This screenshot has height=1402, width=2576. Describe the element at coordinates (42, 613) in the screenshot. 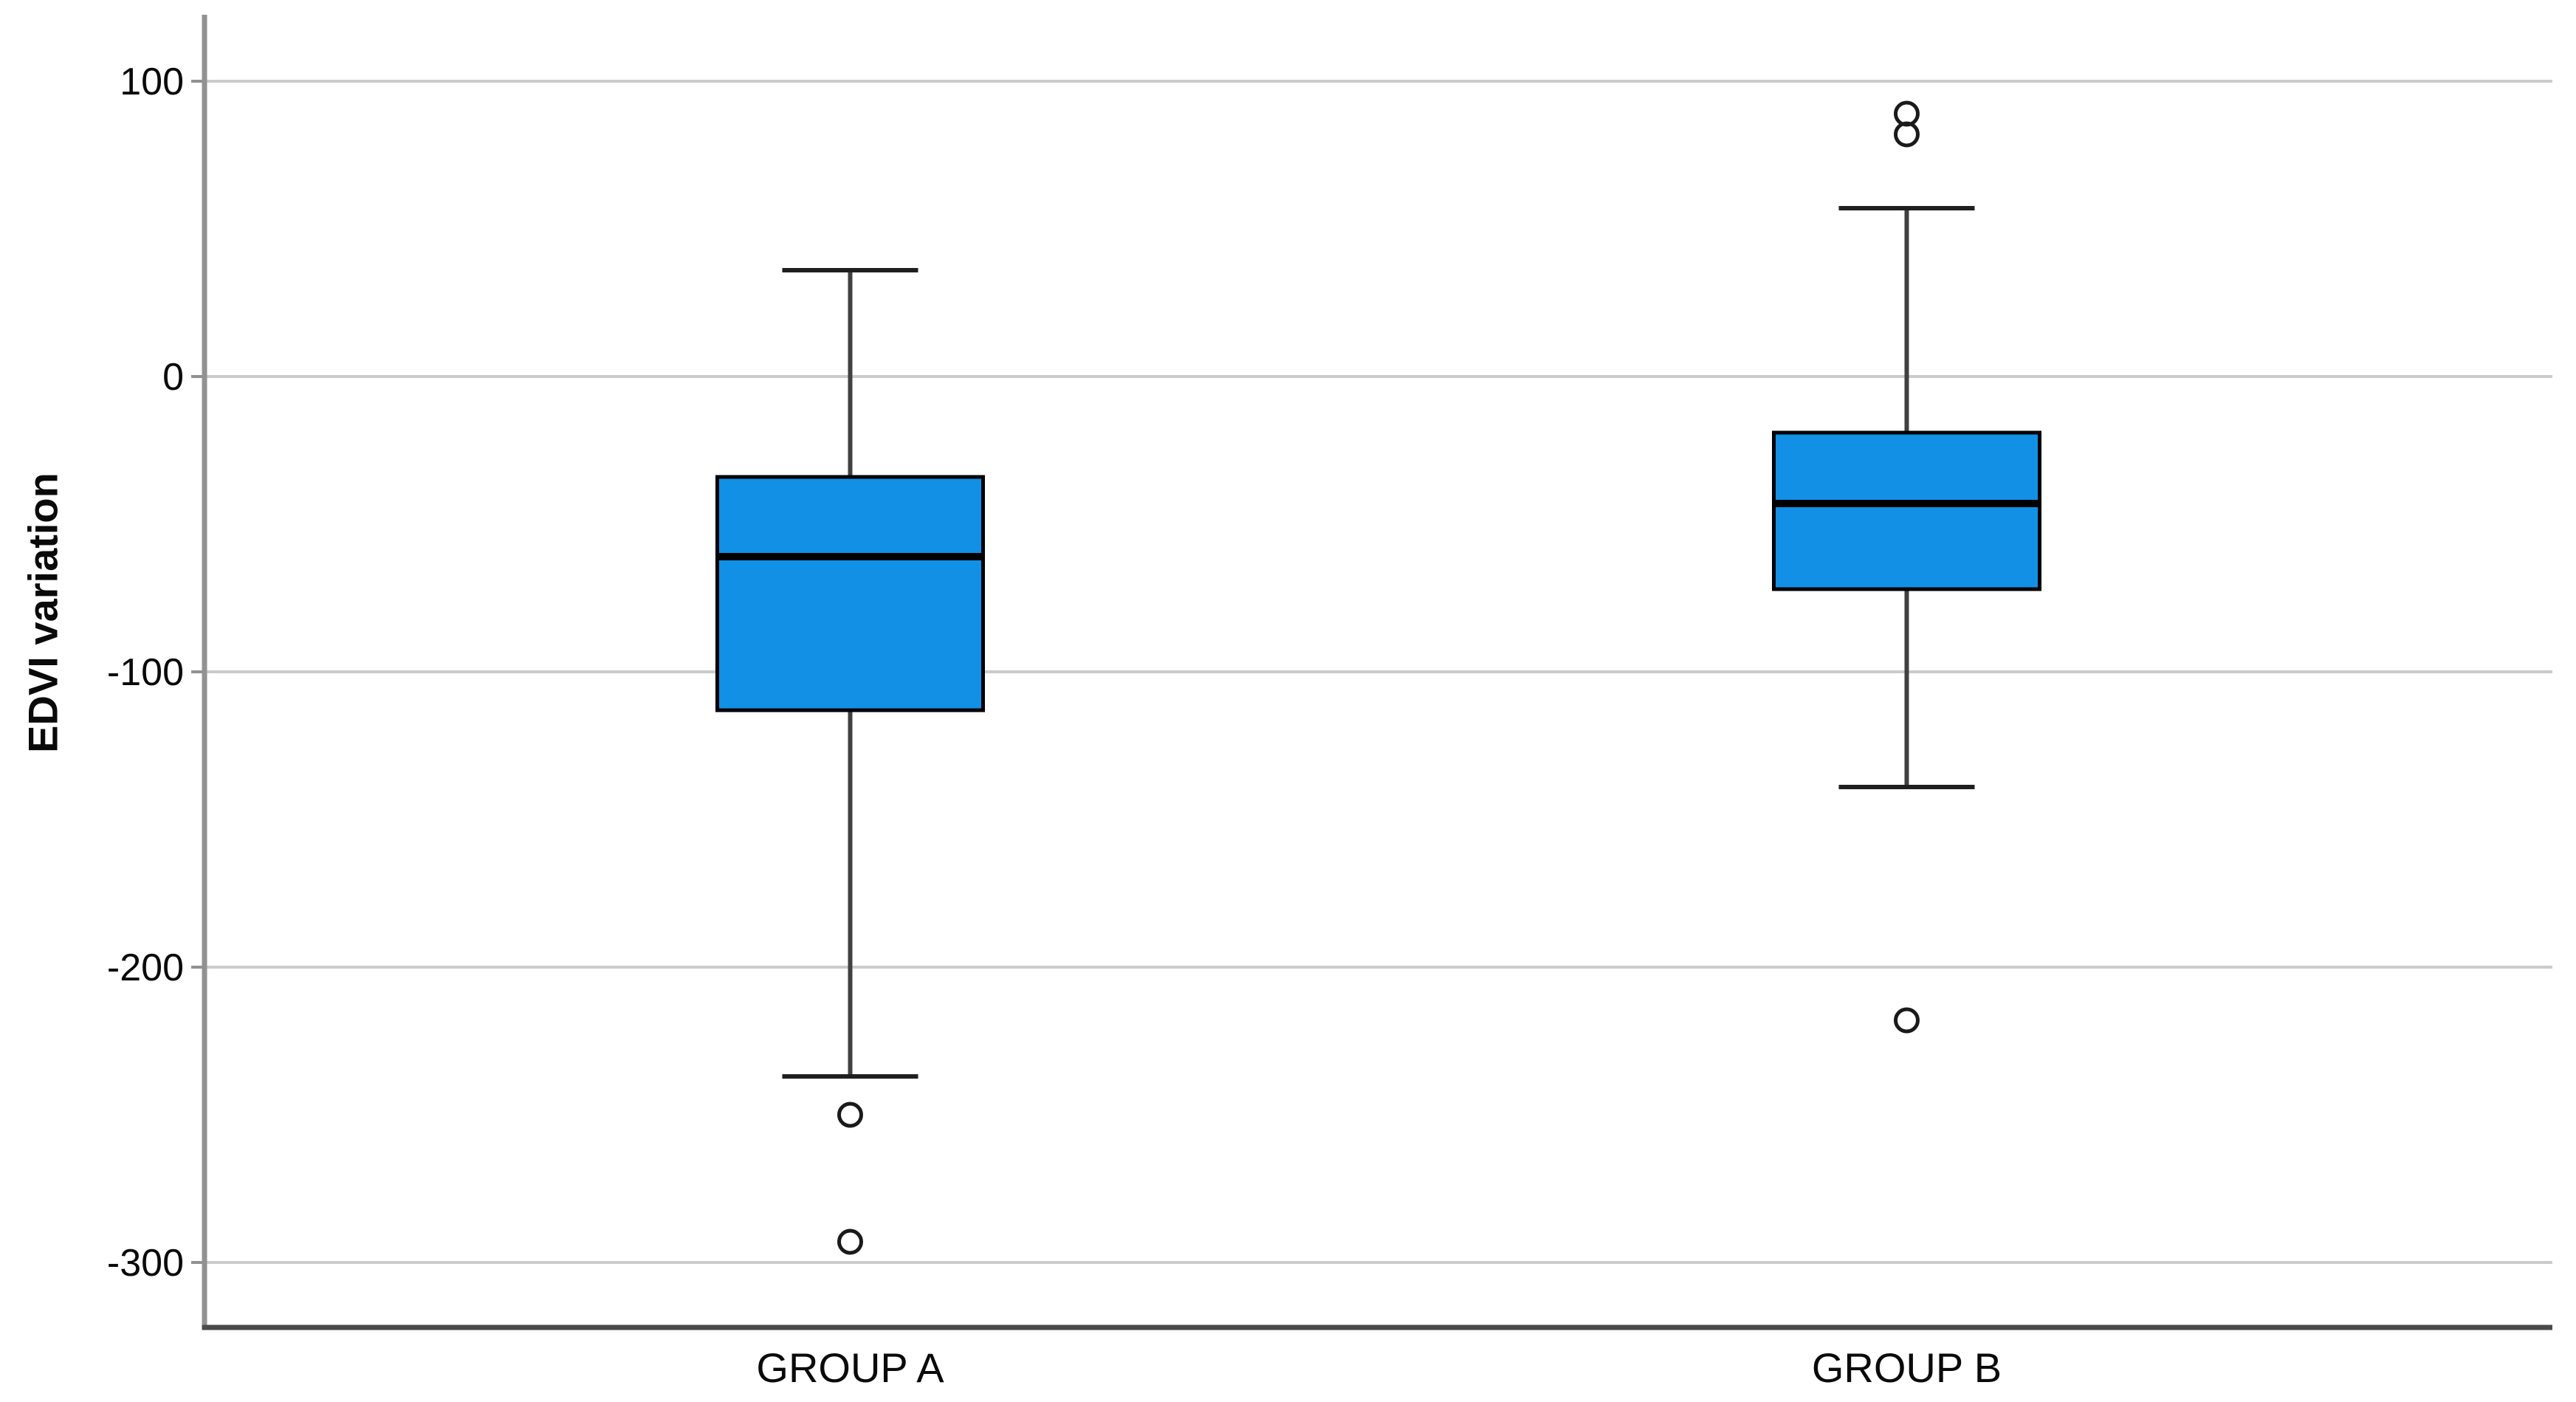

I see `y-axis-title: EDVI variation` at that location.